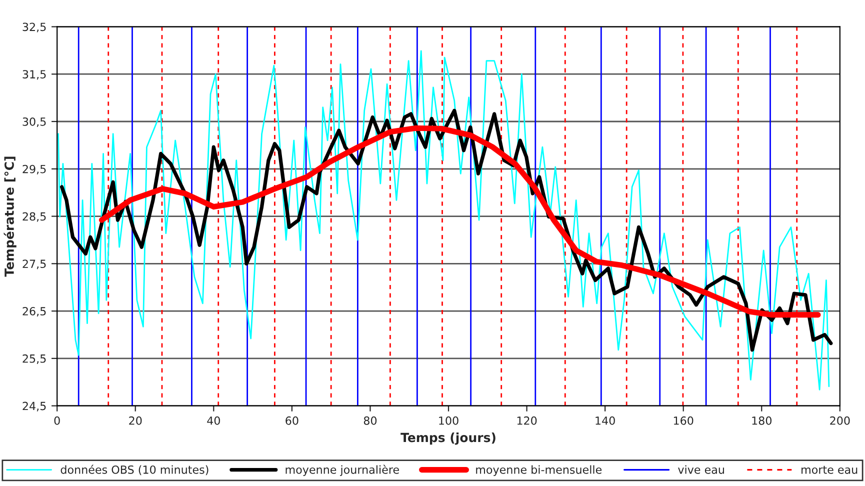  I want to click on legend-label: morte eau, so click(830, 470).